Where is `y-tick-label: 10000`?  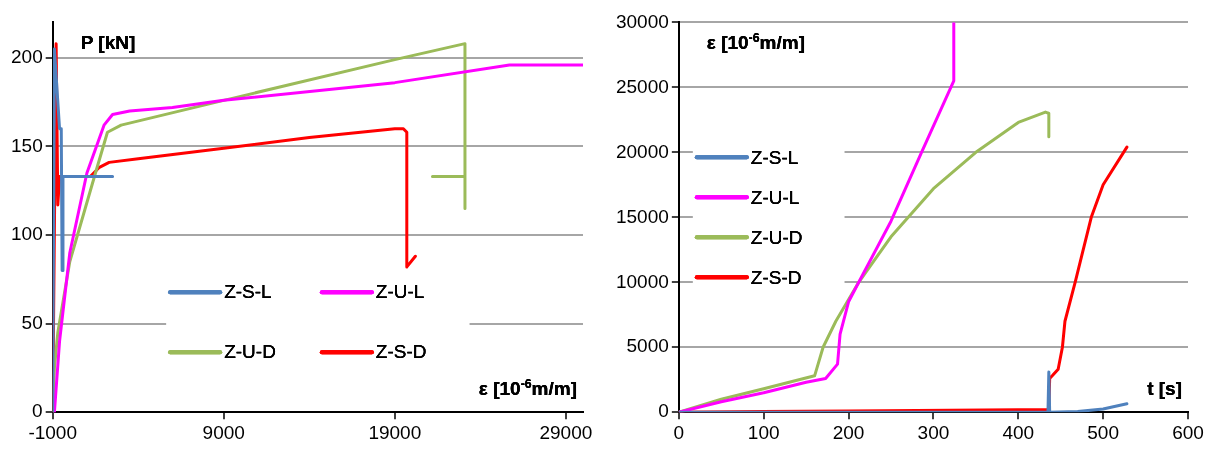
y-tick-label: 10000 is located at coordinates (642, 281).